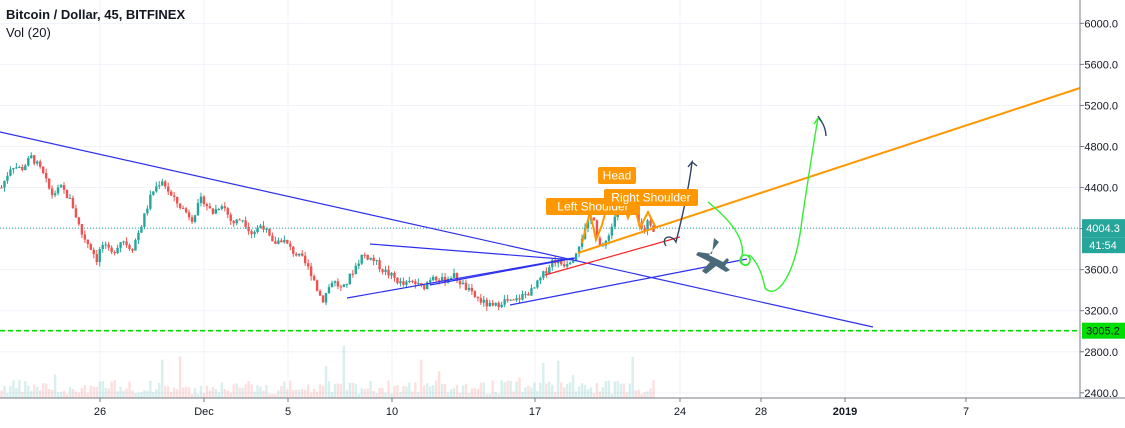 This screenshot has height=428, width=1125. Describe the element at coordinates (28, 32) in the screenshot. I see `indicator-label: Vol (20)` at that location.